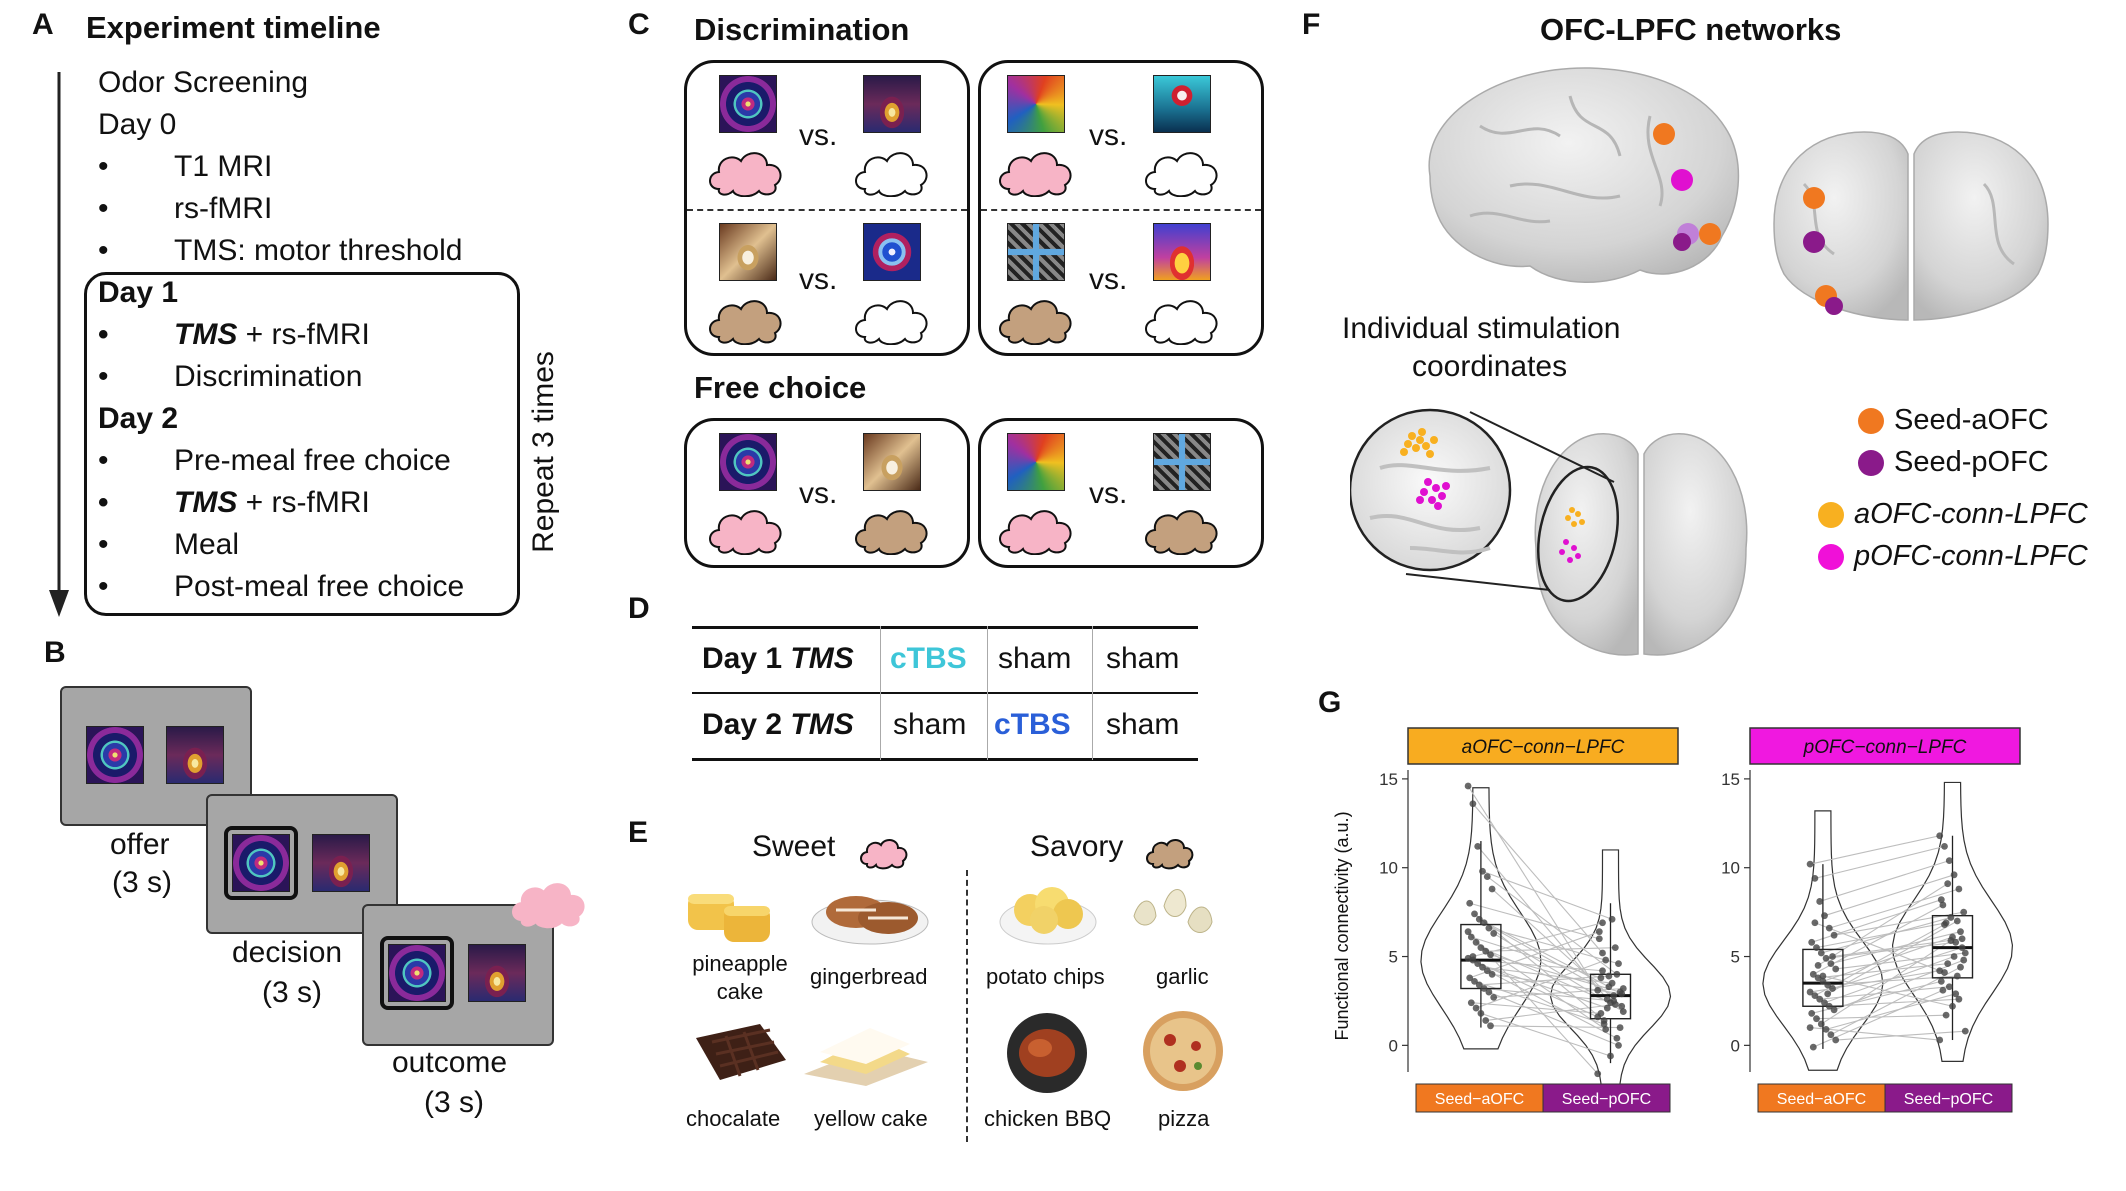 The image size is (2126, 1191). Describe the element at coordinates (827, 208) in the screenshot. I see `discrimination-box-sweet: vs. vs.` at that location.